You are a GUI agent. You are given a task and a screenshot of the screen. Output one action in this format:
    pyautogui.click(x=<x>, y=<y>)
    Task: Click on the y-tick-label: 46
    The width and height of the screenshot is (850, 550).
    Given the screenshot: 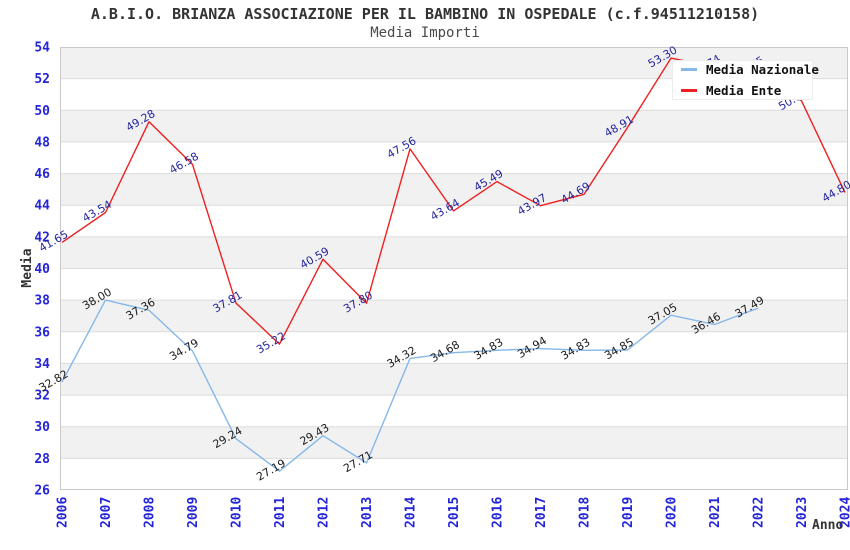 What is the action you would take?
    pyautogui.click(x=42, y=174)
    